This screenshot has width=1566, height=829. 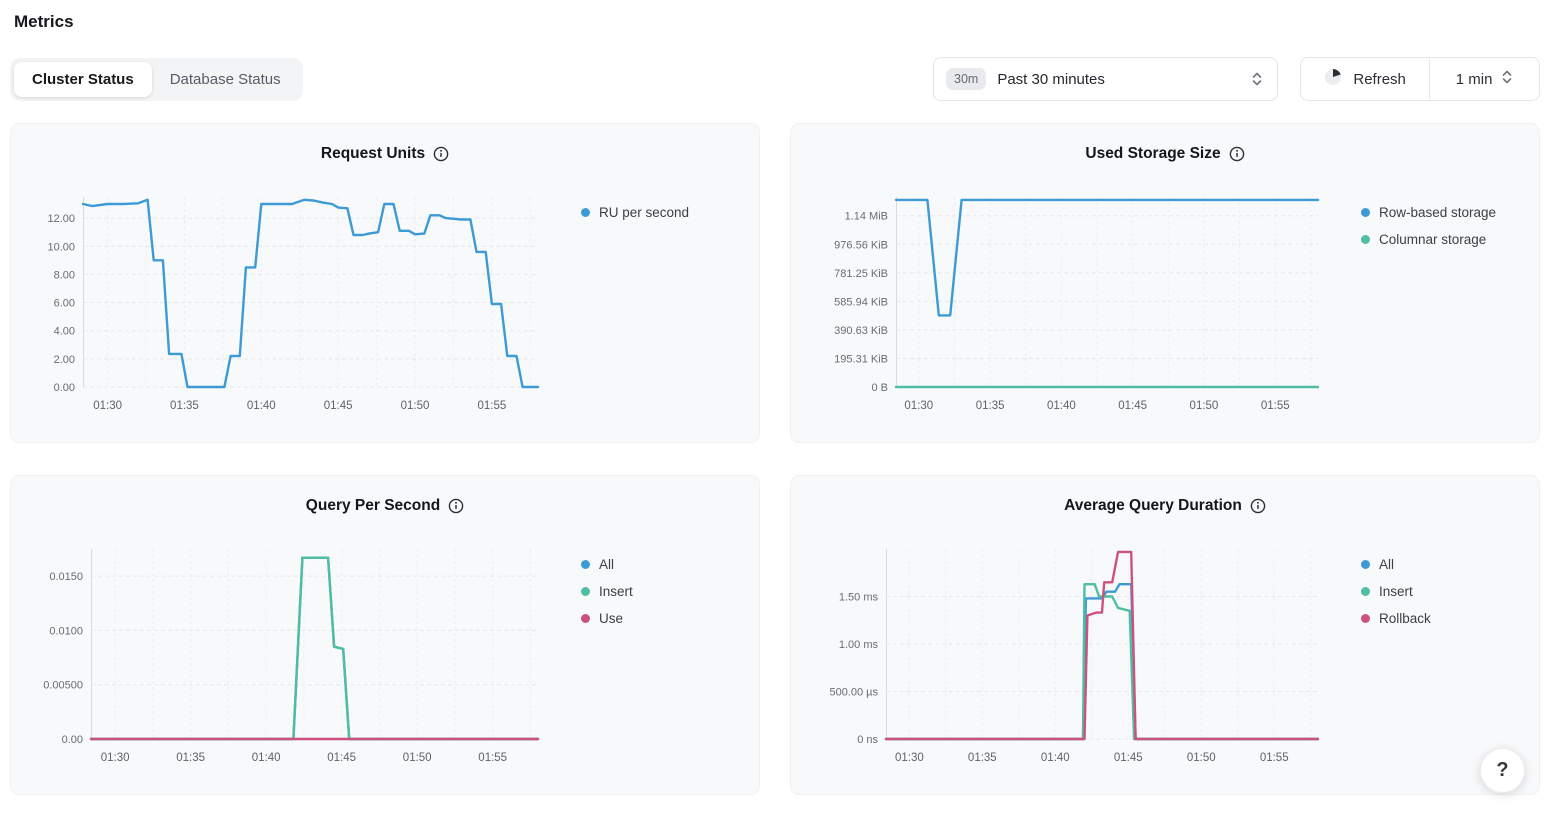 I want to click on legend-label: Row-based storage, so click(x=1437, y=212).